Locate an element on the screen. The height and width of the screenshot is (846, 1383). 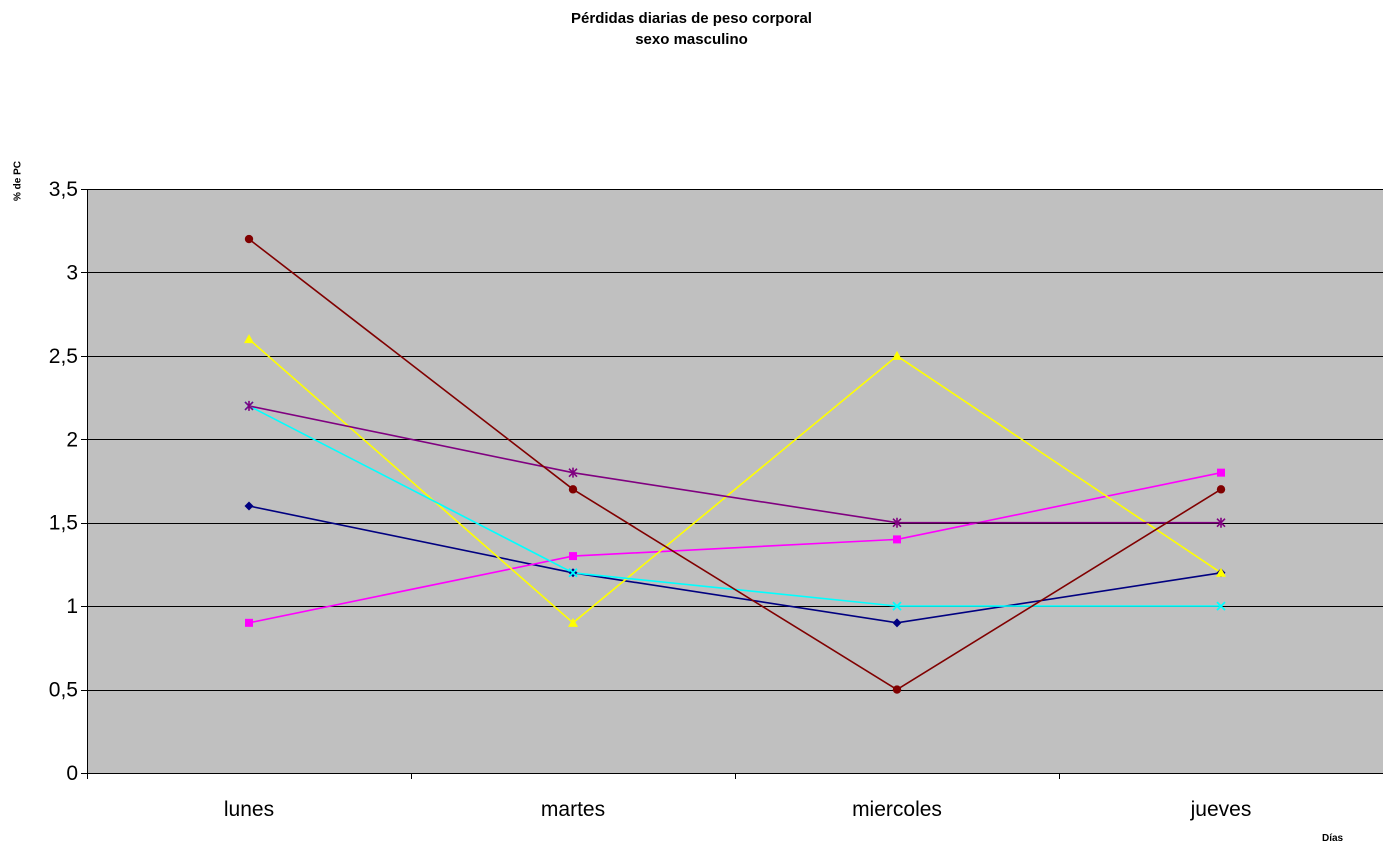
x-tick-label: martes is located at coordinates (573, 809).